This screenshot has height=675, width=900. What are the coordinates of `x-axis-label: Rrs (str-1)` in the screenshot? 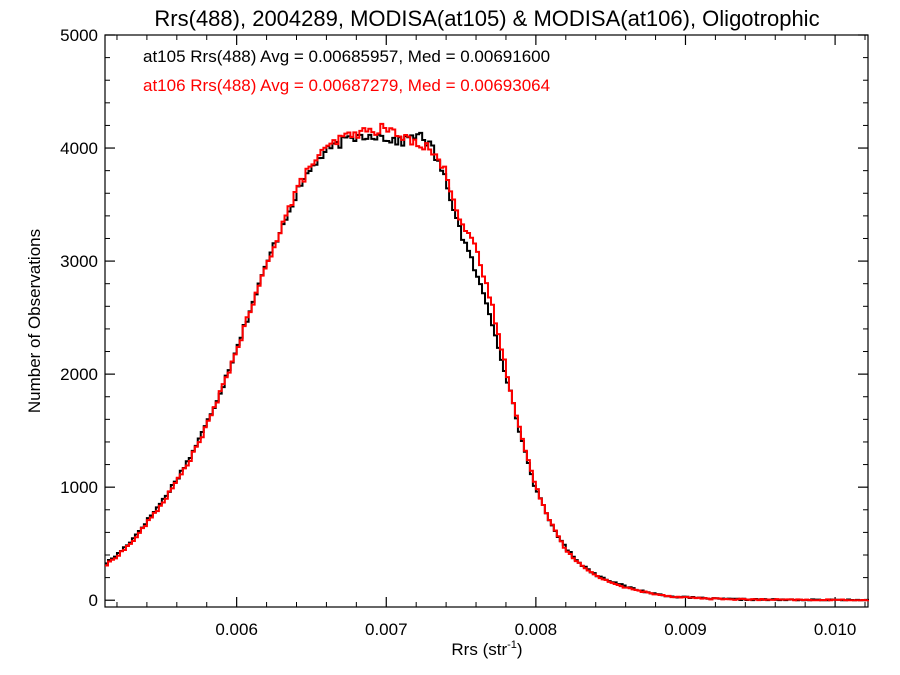 It's located at (486, 649).